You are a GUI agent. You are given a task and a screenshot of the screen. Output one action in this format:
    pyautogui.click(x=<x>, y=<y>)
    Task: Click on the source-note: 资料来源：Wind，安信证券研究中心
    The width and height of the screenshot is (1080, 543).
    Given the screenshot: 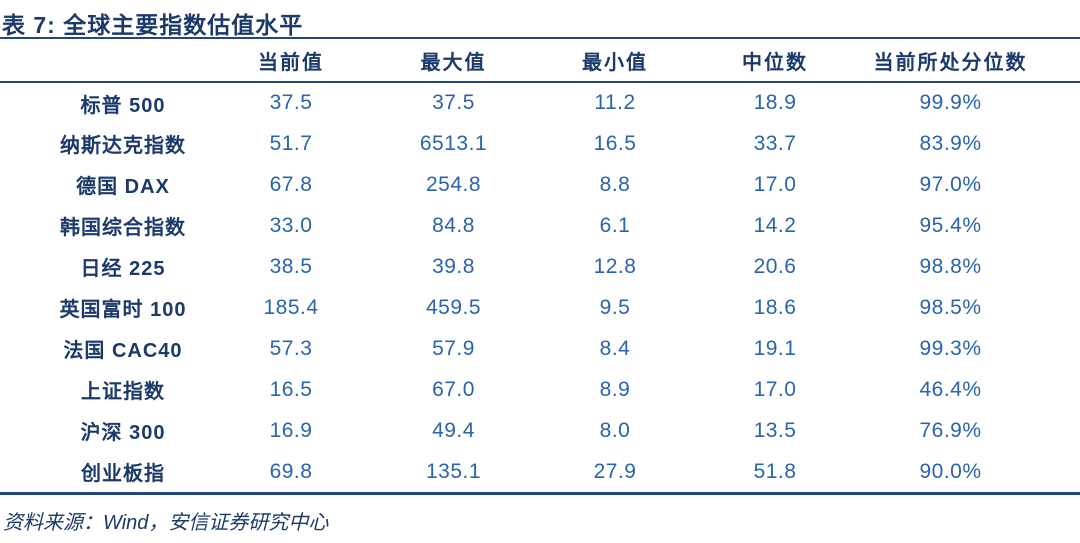 What is the action you would take?
    pyautogui.click(x=166, y=523)
    